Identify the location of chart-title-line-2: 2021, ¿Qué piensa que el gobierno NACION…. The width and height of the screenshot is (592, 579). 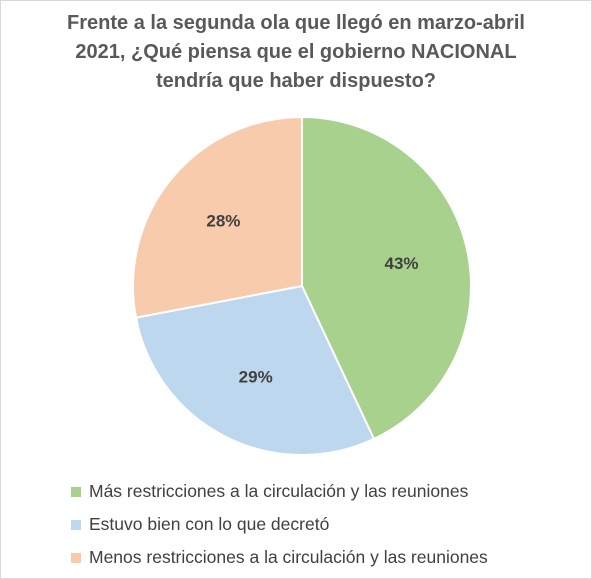
(296, 52).